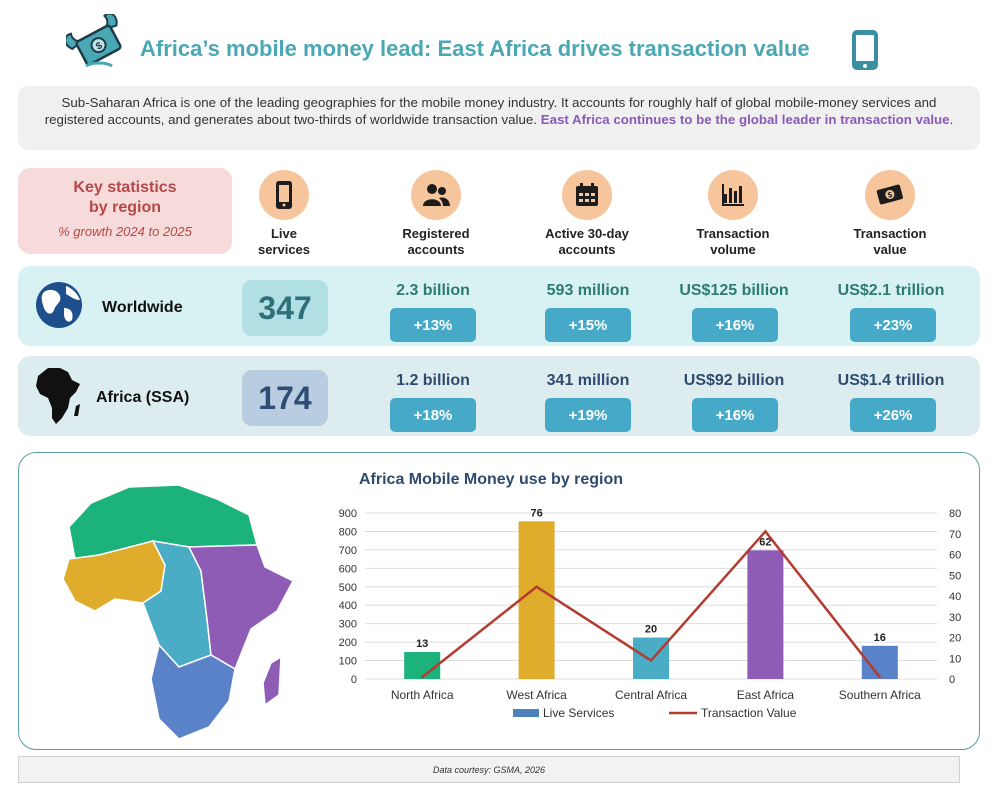  Describe the element at coordinates (436, 233) in the screenshot. I see `column-label-line1: Registered` at that location.